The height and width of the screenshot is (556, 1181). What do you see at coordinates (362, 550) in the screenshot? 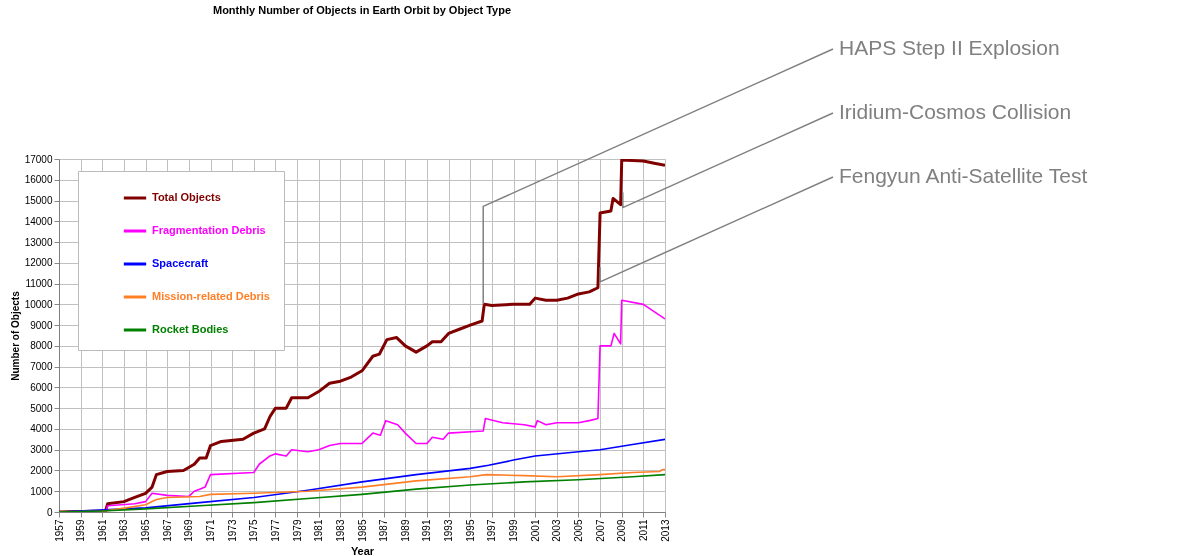
I see `x-axis-title: Year` at bounding box center [362, 550].